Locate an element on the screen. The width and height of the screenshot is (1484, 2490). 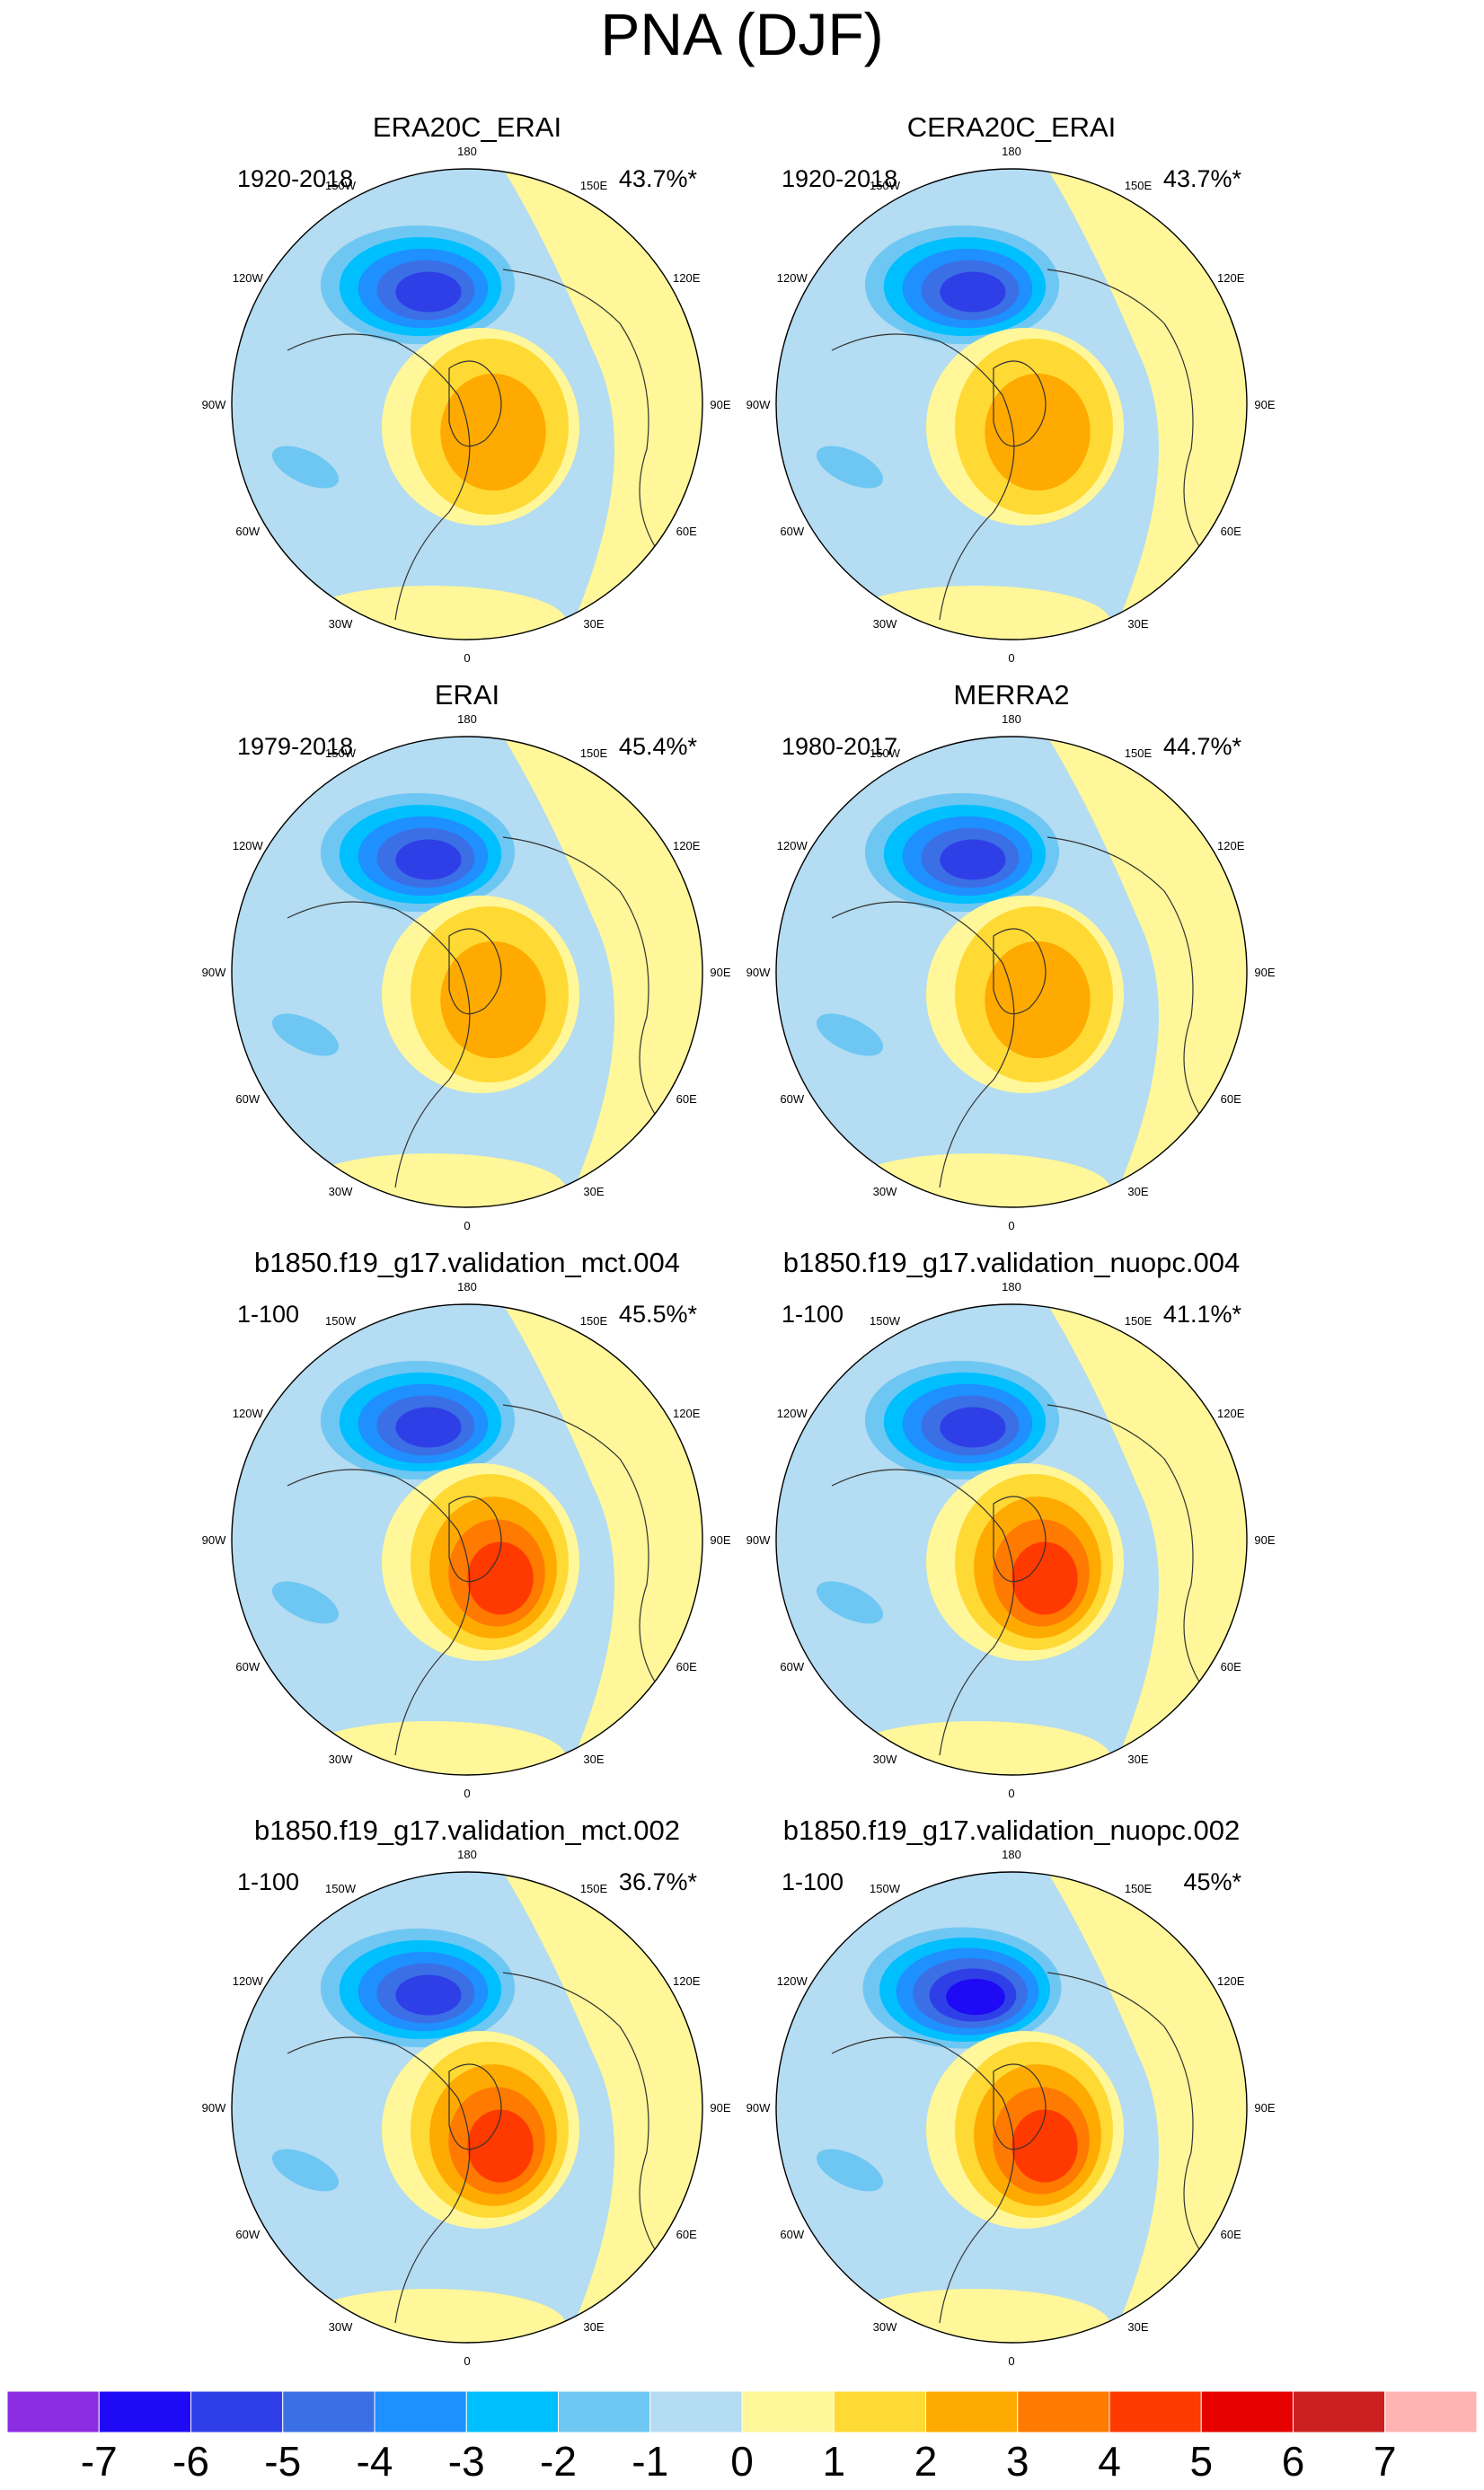
panel-variance: 45.5%* is located at coordinates (658, 1314).